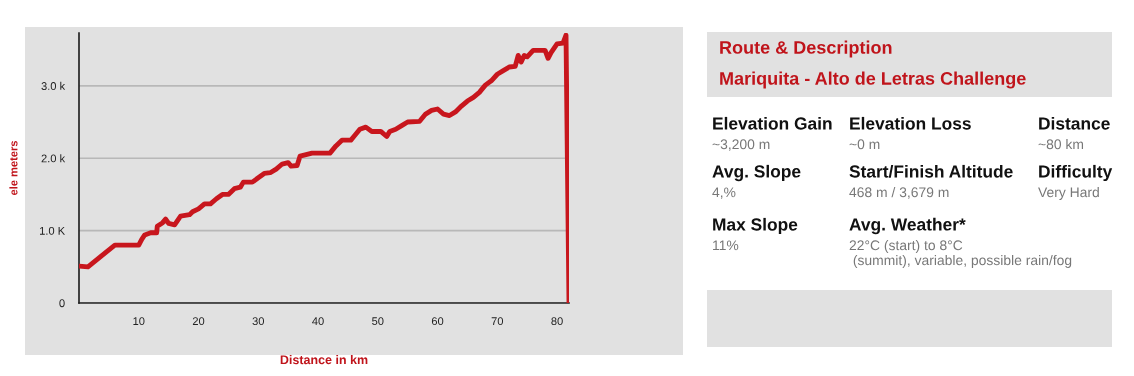 The width and height of the screenshot is (1134, 376). I want to click on text: 11%, so click(726, 245).